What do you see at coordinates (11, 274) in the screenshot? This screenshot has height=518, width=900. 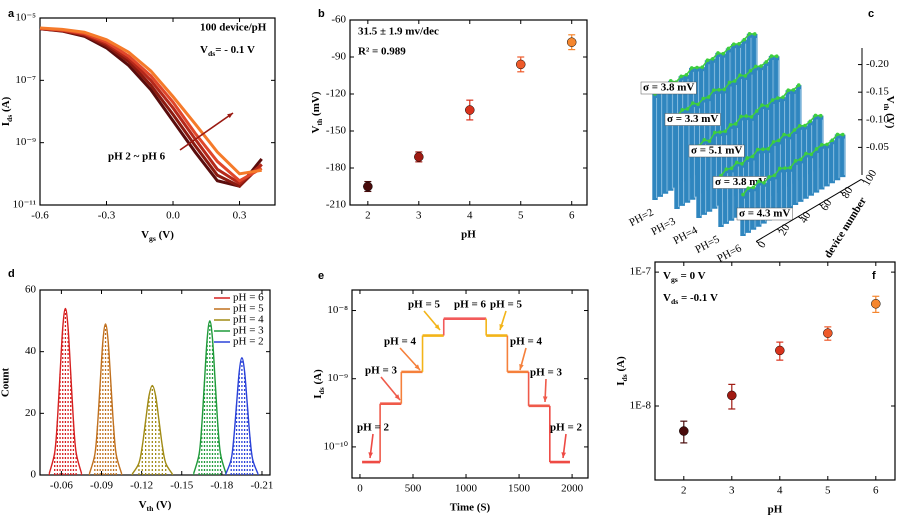 I see `panel-letter: d` at bounding box center [11, 274].